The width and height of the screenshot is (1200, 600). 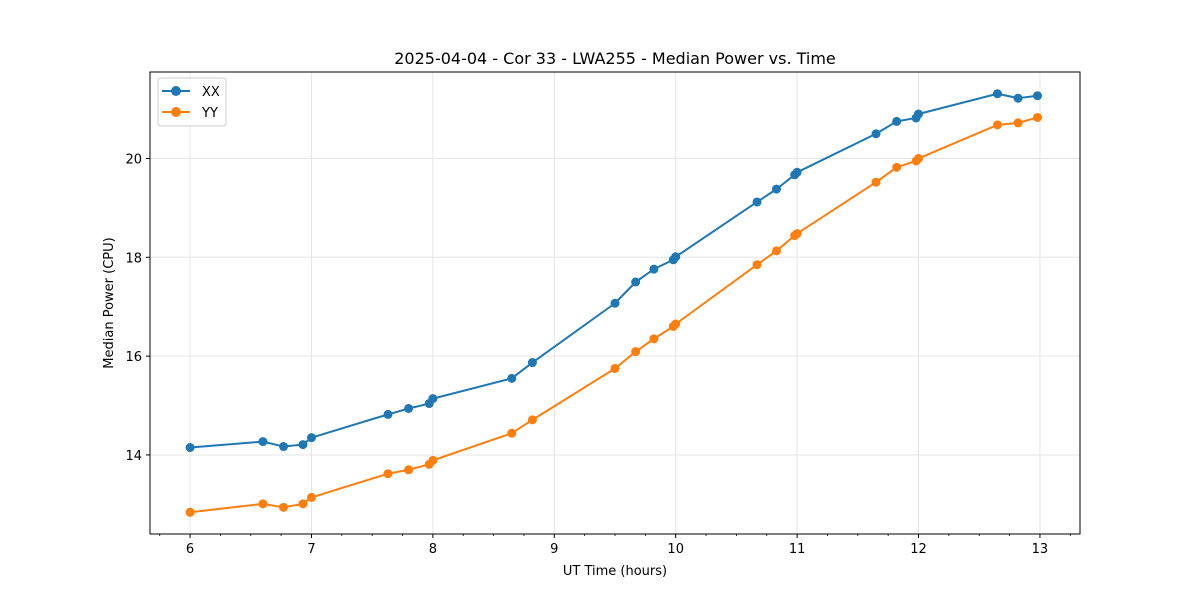 I want to click on x-tick-label: 7, so click(x=311, y=549).